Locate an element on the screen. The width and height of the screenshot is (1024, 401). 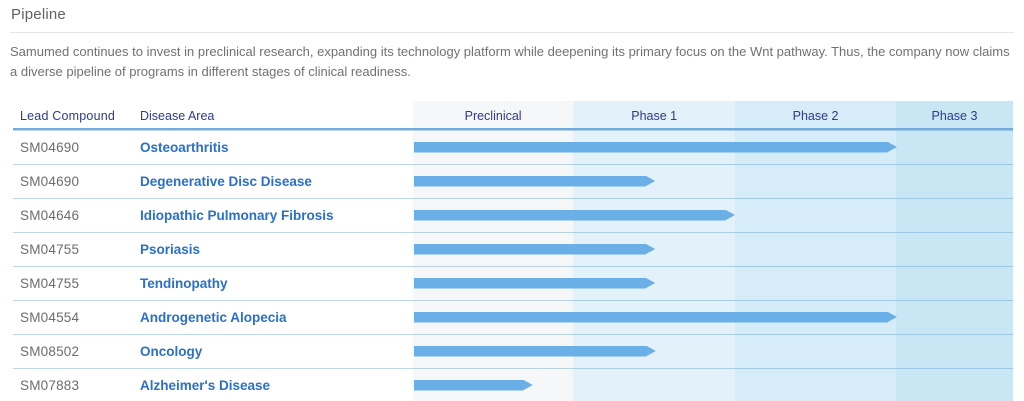
table-row: SM04690 Degenerative Disc Disease is located at coordinates (513, 181).